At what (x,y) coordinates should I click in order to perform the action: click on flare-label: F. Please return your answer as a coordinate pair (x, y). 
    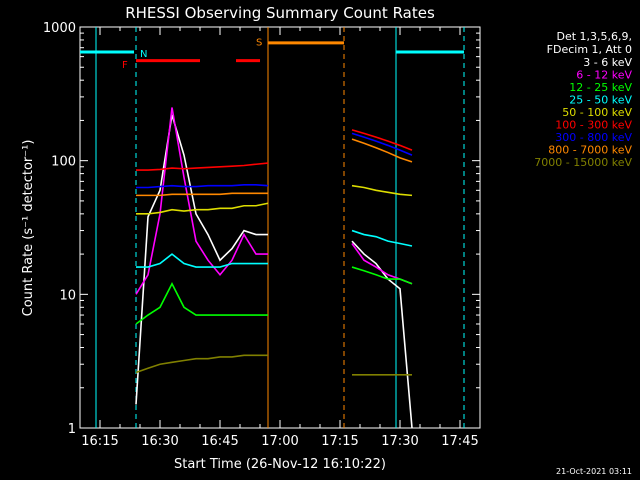
    Looking at the image, I should click on (125, 65).